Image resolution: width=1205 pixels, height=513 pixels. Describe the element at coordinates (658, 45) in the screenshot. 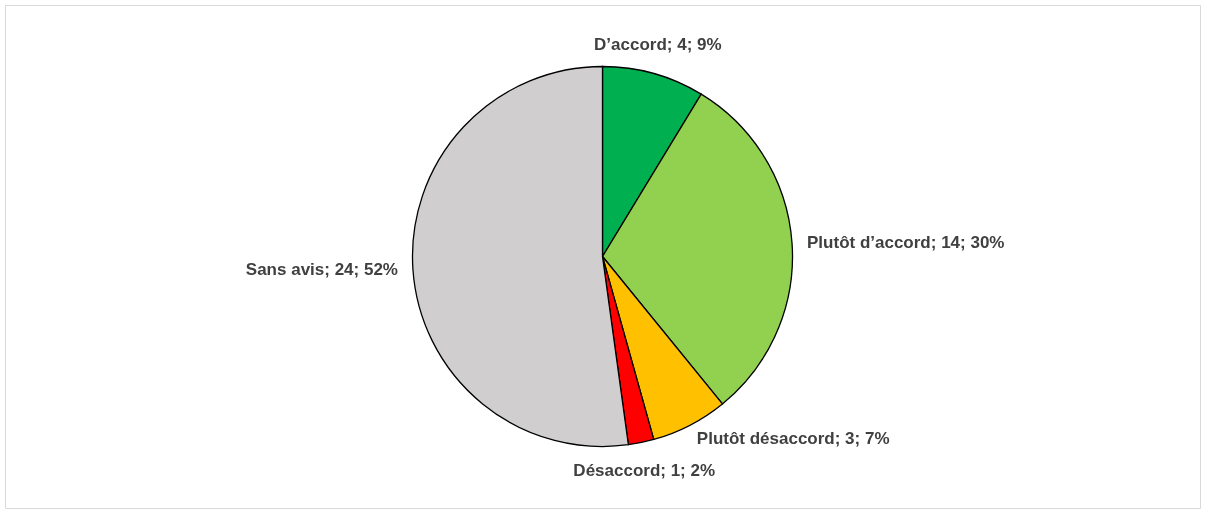

I see `slice-label: D’accord; 4; 9%` at that location.